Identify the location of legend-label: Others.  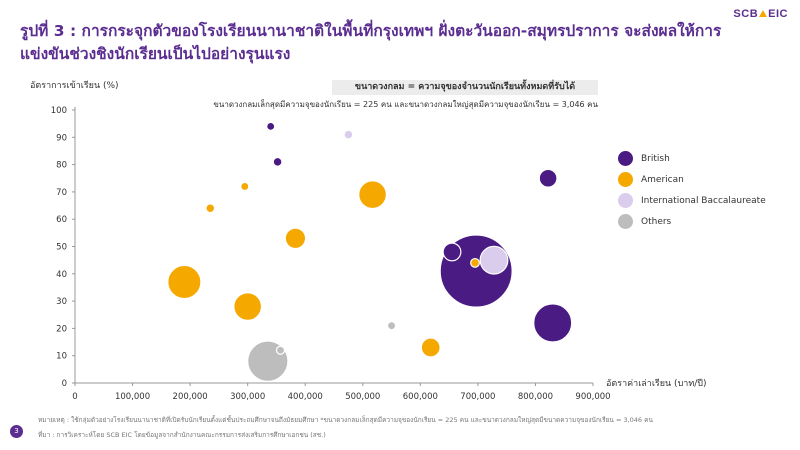
(656, 221).